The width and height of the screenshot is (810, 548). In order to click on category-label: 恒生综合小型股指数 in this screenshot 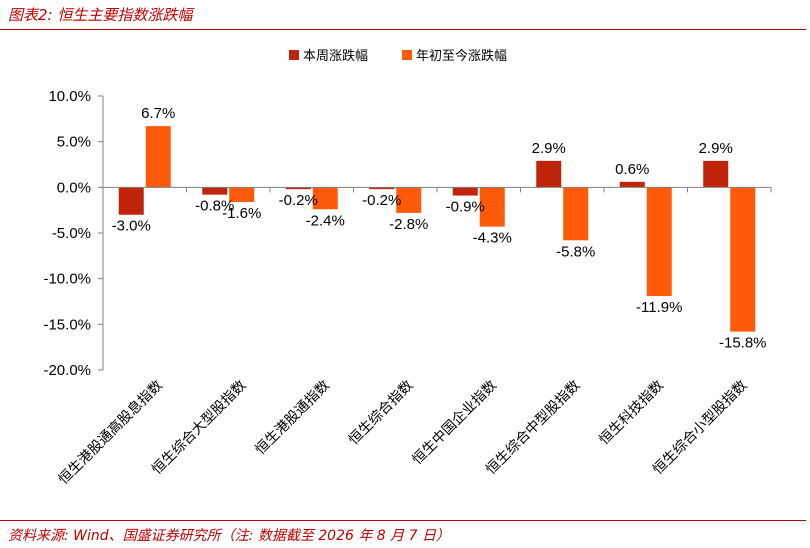, I will do `click(700, 428)`.